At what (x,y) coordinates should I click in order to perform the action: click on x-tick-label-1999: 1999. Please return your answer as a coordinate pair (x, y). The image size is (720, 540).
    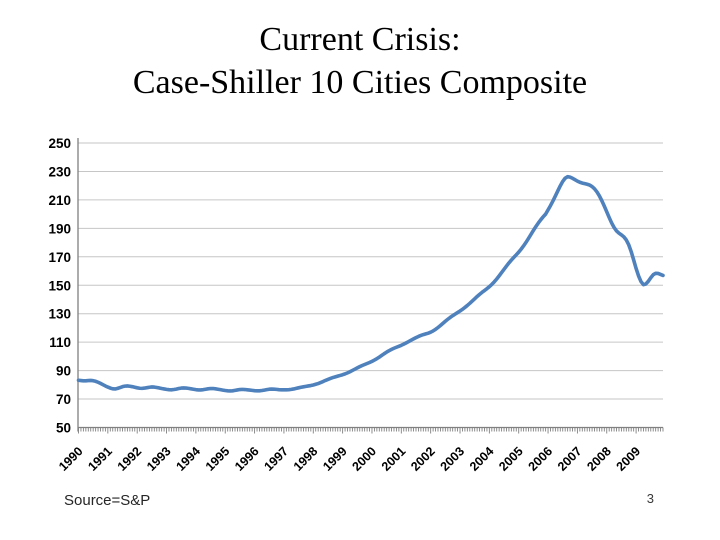
    Looking at the image, I should click on (335, 459).